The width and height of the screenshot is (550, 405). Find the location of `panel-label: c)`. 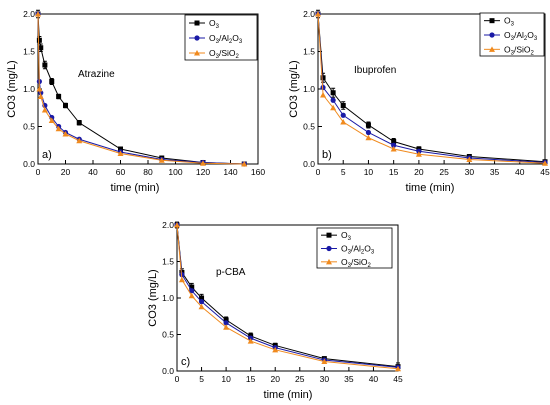

panel-label: c) is located at coordinates (185, 362).